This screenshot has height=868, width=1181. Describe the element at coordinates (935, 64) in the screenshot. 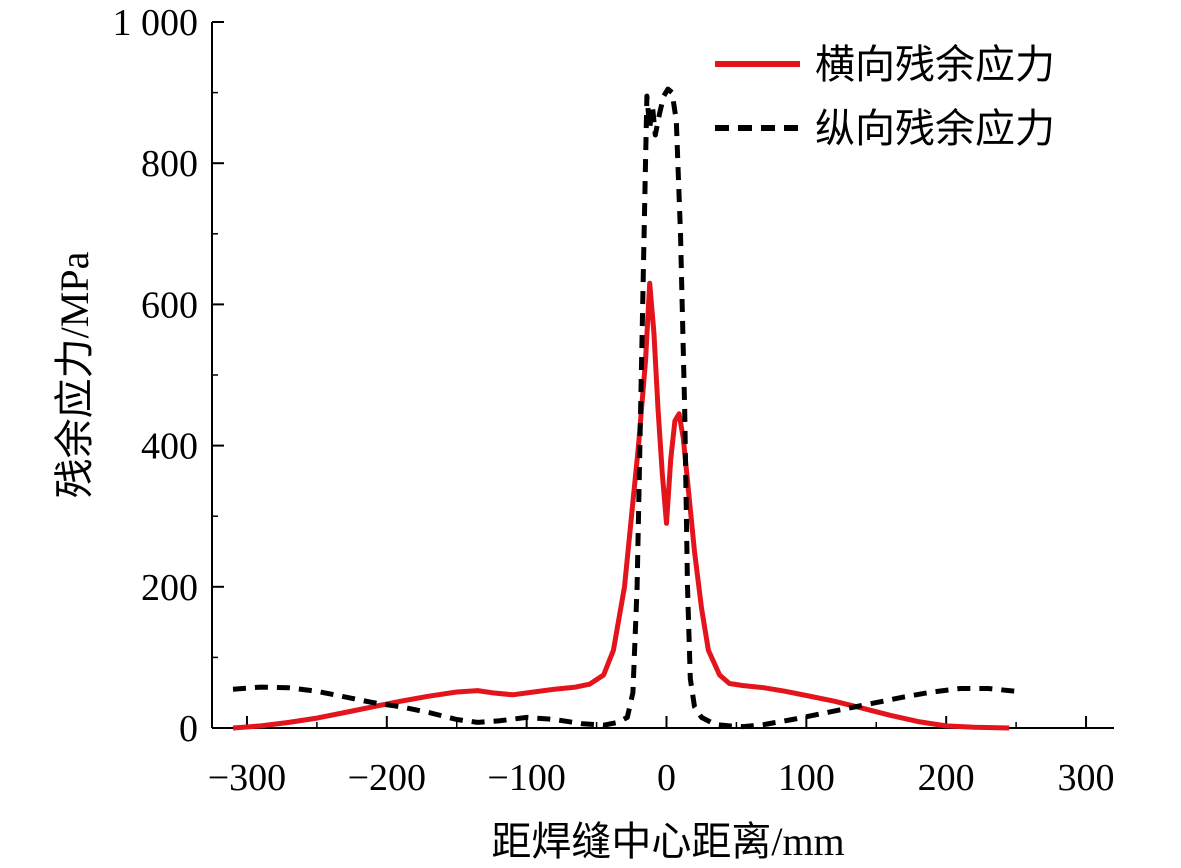

I see `legend-label-transverse: 横向残余应力` at that location.